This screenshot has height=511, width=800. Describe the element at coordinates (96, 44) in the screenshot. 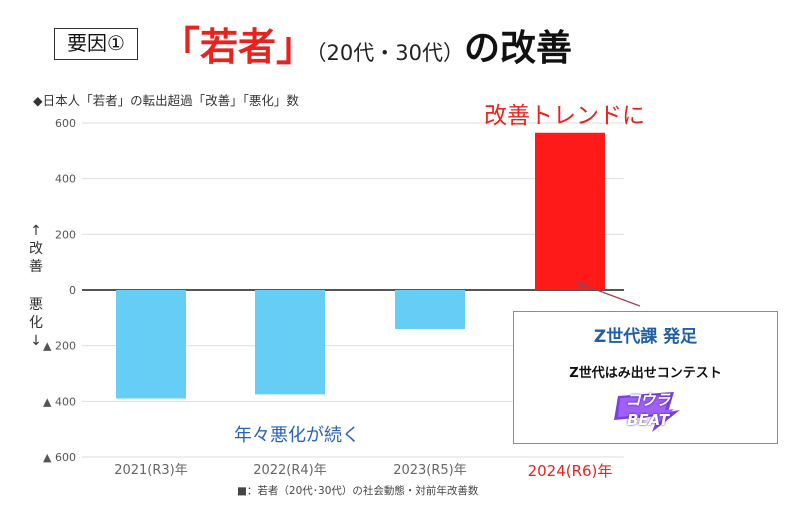

I see `factor-label: 要因①` at that location.